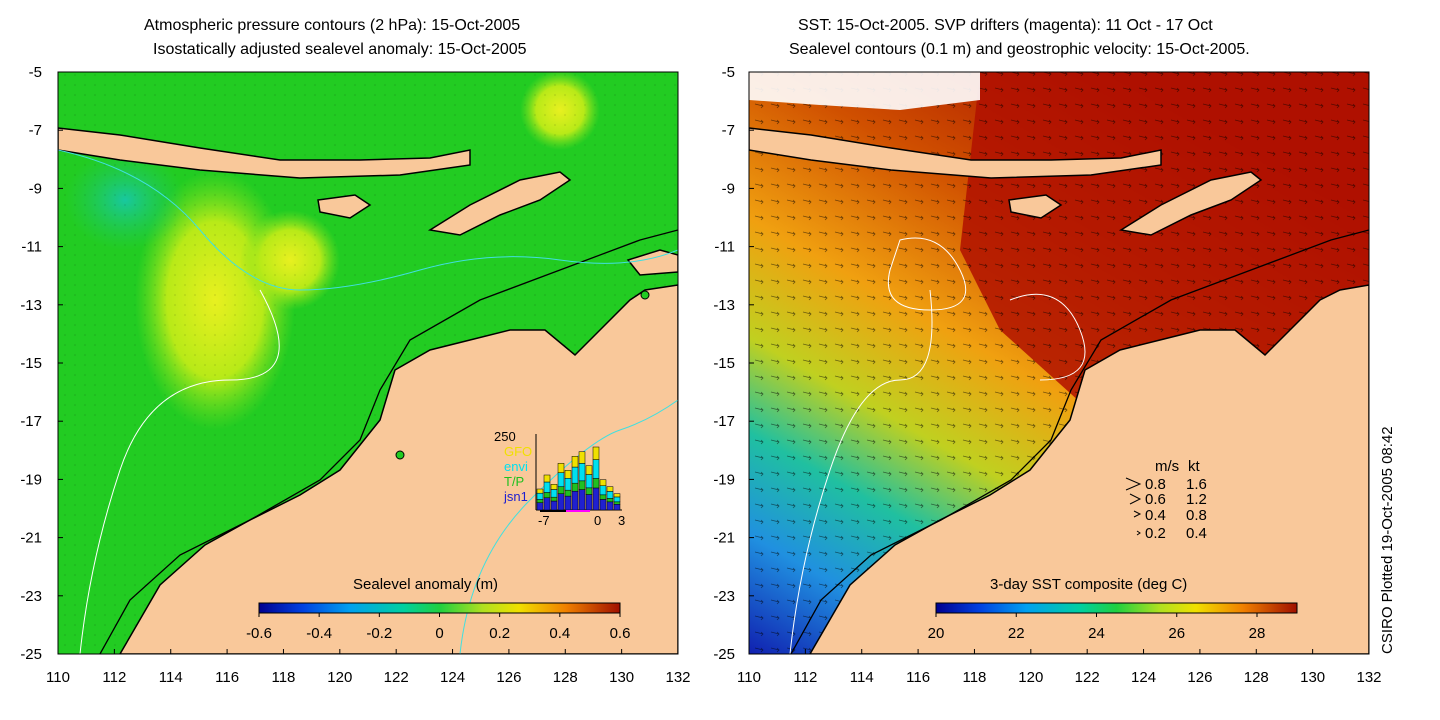 The height and width of the screenshot is (720, 1440). Describe the element at coordinates (31, 305) in the screenshot. I see `left-lat-tick-4: -13` at that location.